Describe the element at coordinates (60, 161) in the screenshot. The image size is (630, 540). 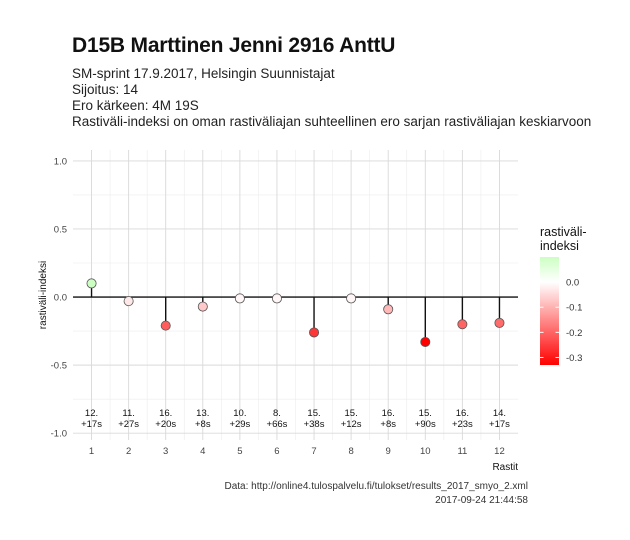
I see `y-tick-label: 1.0` at that location.